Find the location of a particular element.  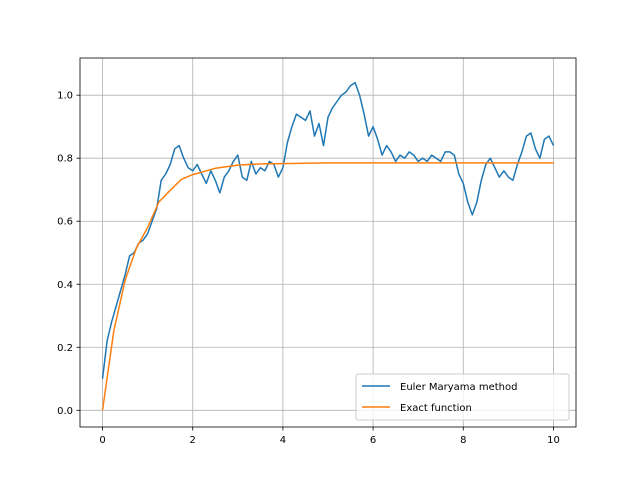

x-axis: 0 2 4 6 8 10 is located at coordinates (329, 436).